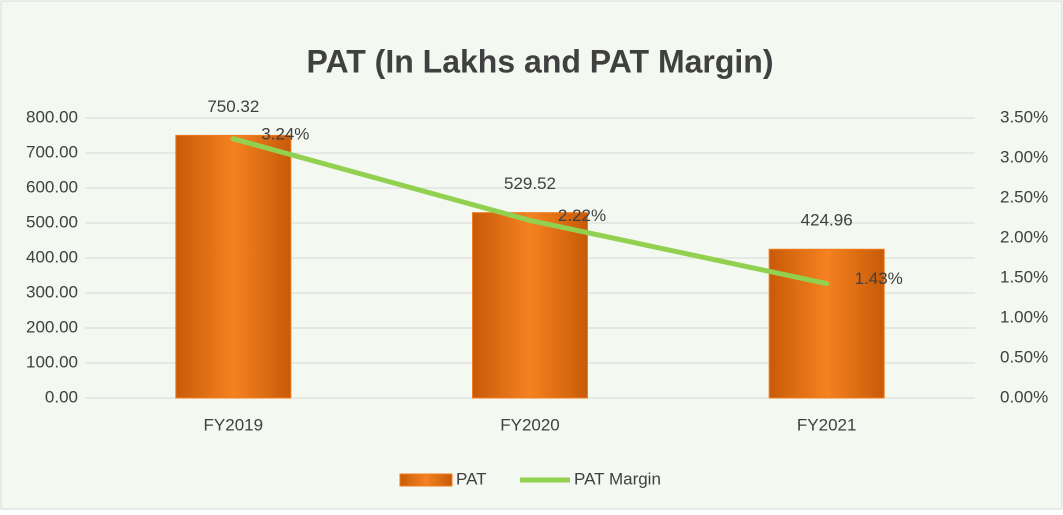  I want to click on y-tick-label: 400.00, so click(52, 256).